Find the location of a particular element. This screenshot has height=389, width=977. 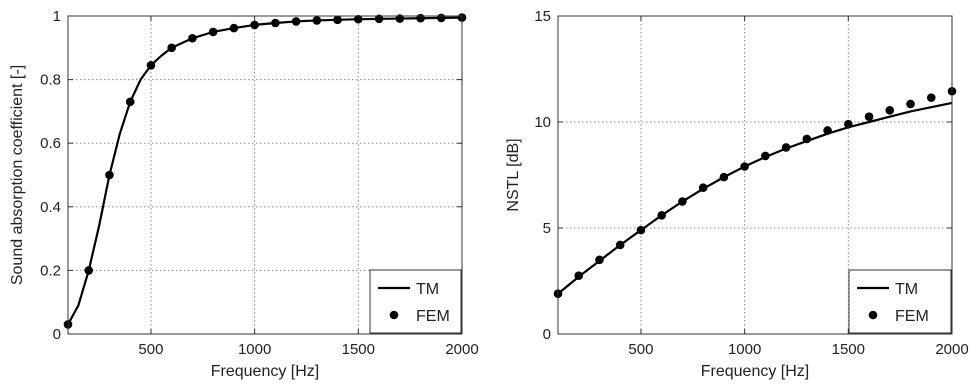

y-tick-label: 0.6 is located at coordinates (50, 143).